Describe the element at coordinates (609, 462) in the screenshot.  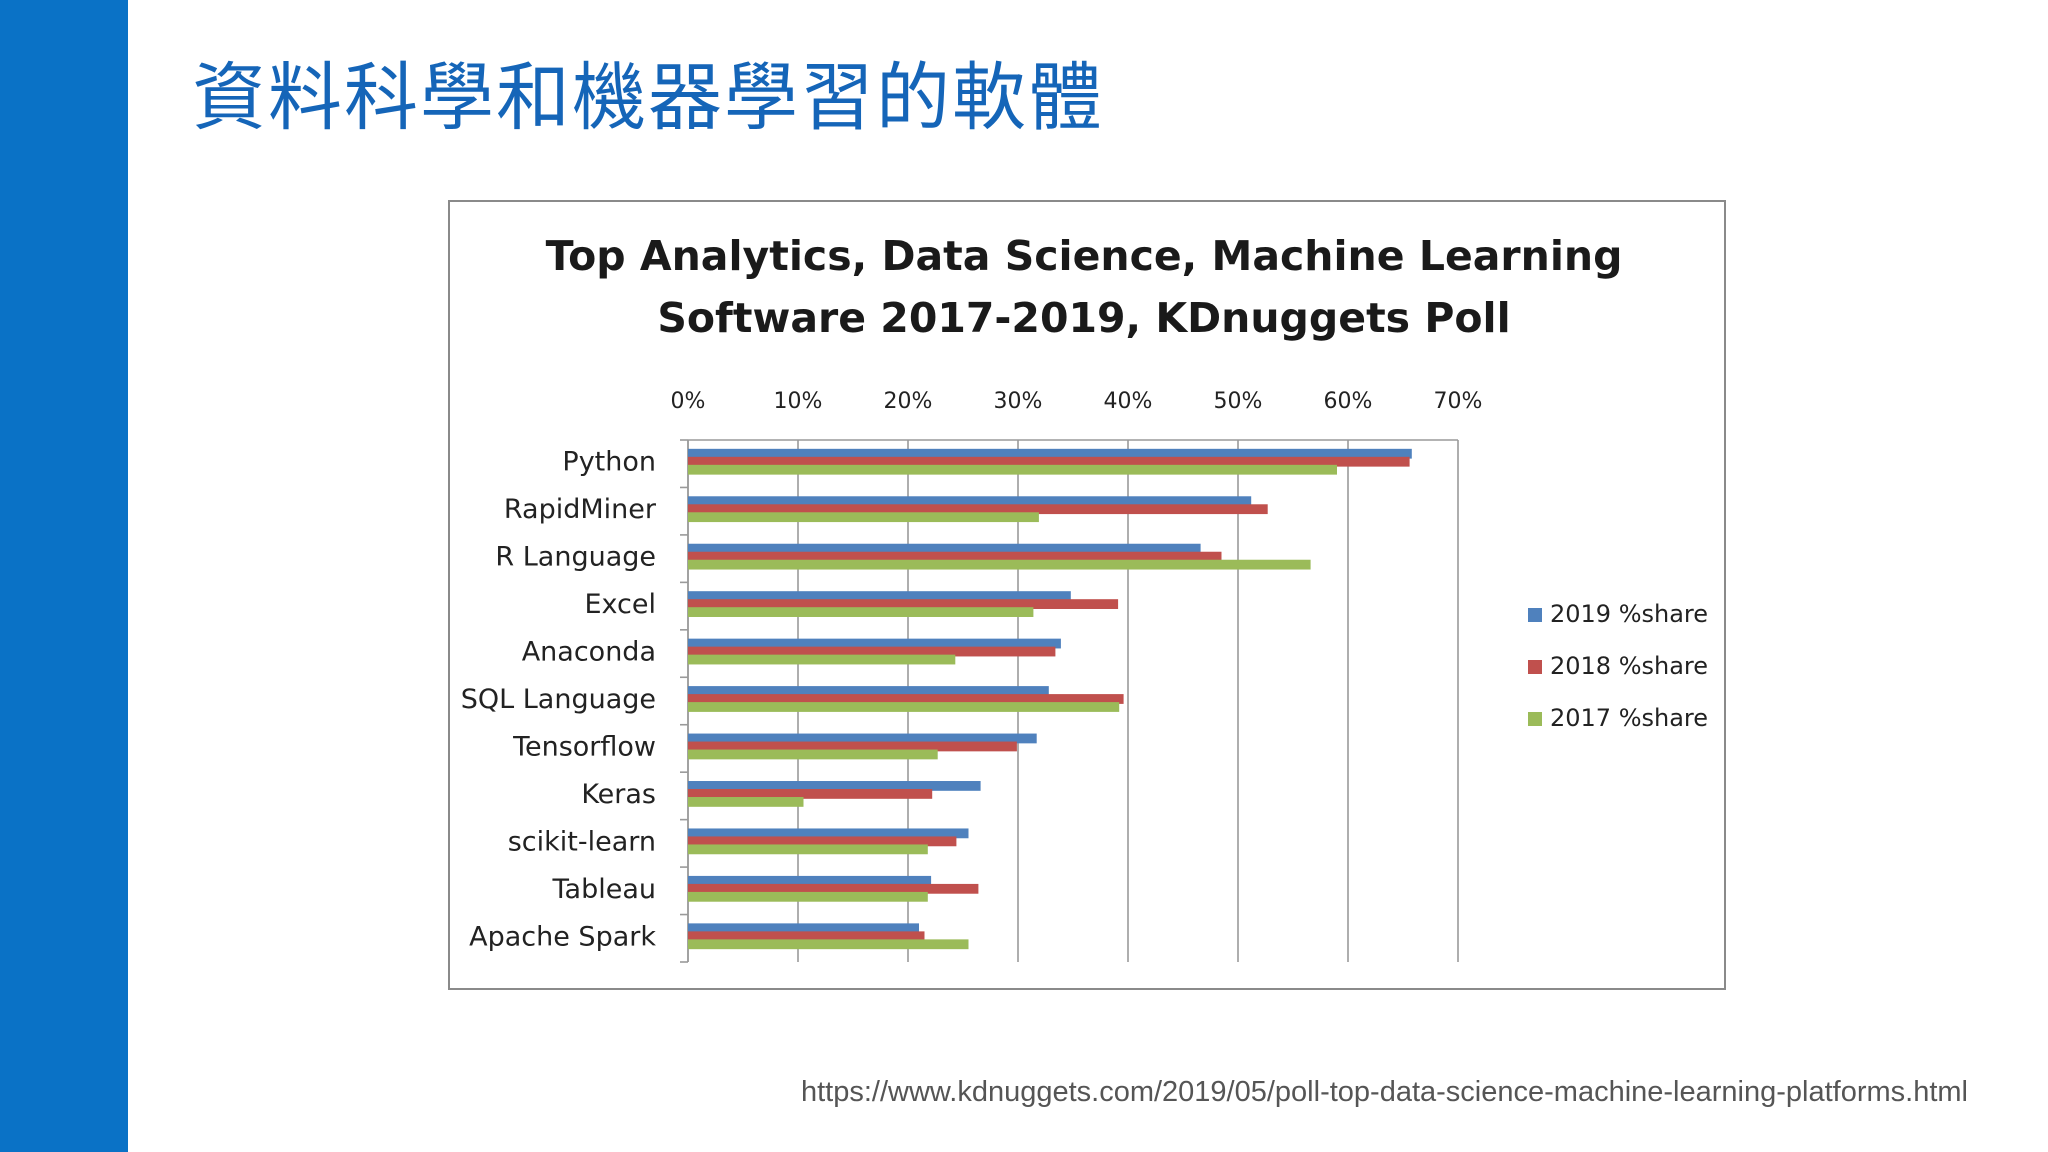
I see `category-label: Python` at that location.